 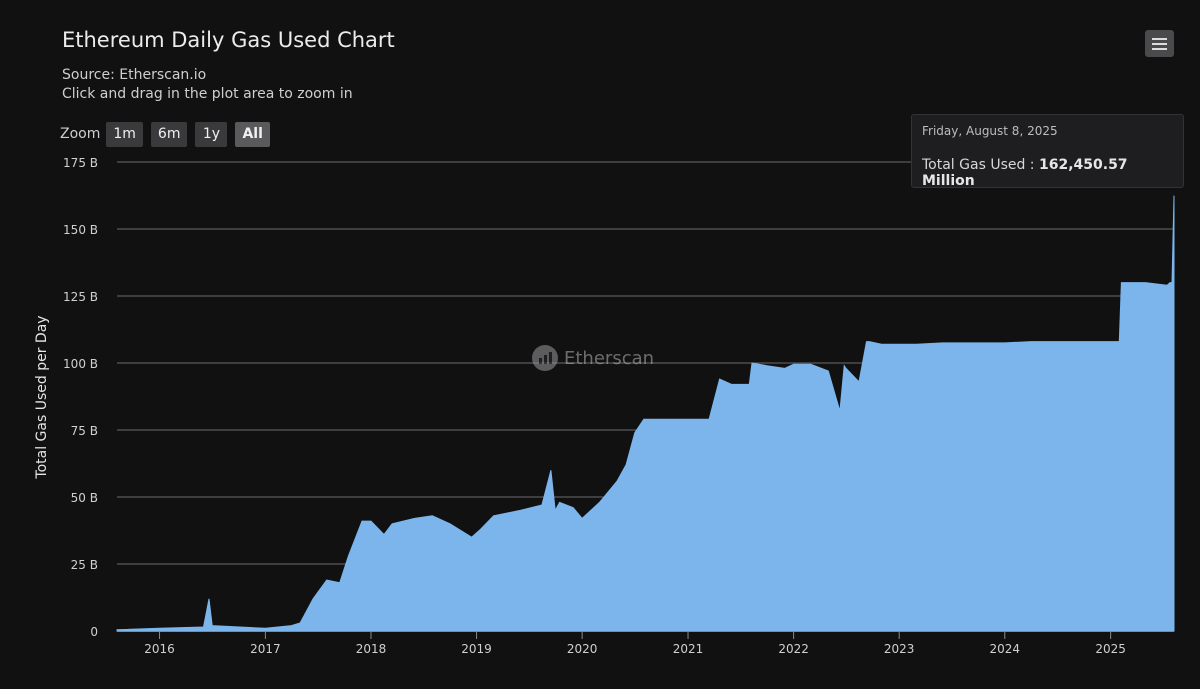 I want to click on chart-title: Ethereum Daily Gas Used Chart, so click(x=228, y=40).